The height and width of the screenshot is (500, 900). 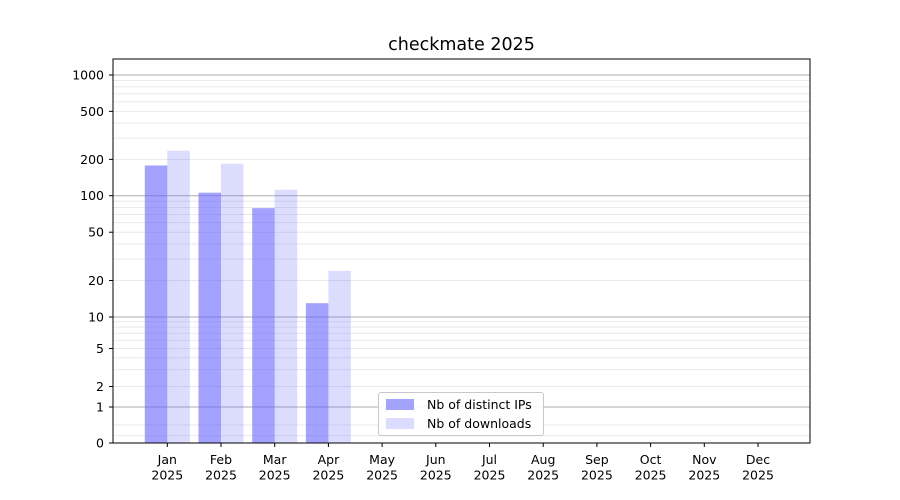 I want to click on y-tick-label: 1000, so click(x=88, y=75).